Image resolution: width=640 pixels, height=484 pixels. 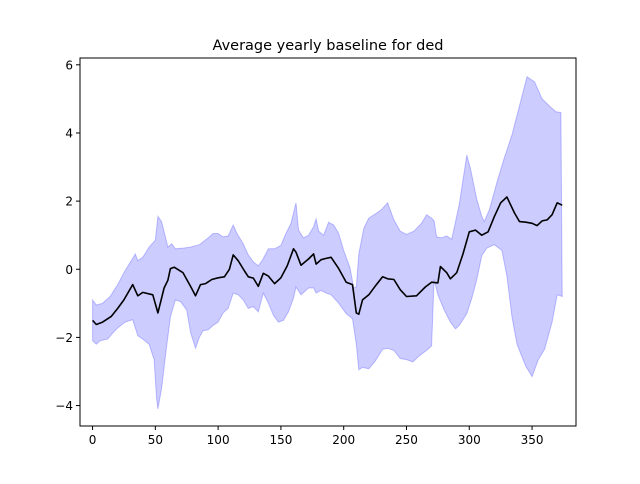 I want to click on y-tick-label: −2, so click(x=64, y=338).